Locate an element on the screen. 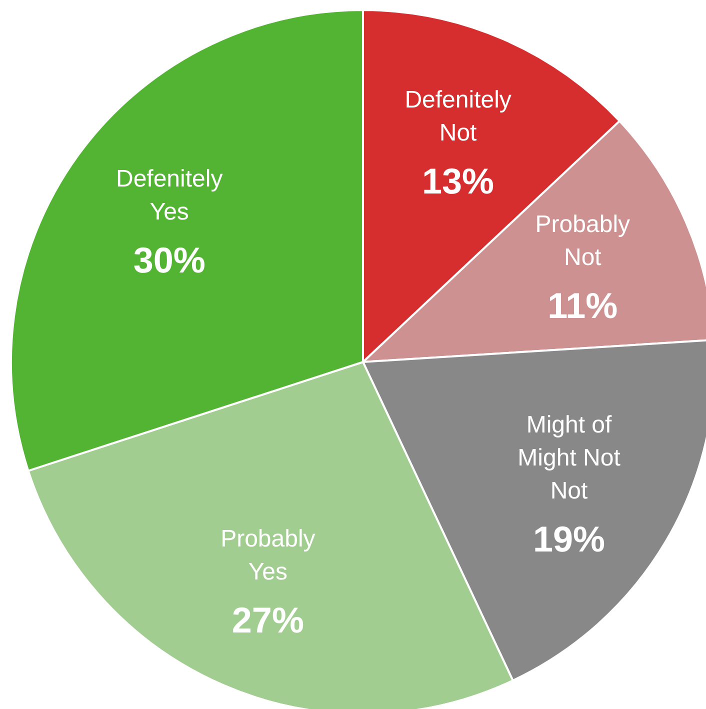 This screenshot has height=709, width=706. slice-label: Probably Yes is located at coordinates (268, 556).